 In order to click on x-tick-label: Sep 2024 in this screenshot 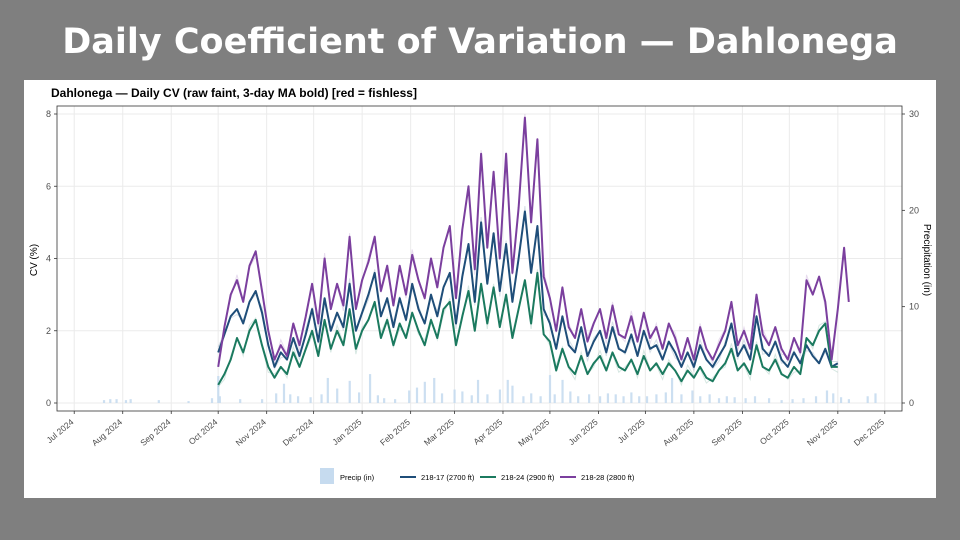, I will do `click(155, 432)`.